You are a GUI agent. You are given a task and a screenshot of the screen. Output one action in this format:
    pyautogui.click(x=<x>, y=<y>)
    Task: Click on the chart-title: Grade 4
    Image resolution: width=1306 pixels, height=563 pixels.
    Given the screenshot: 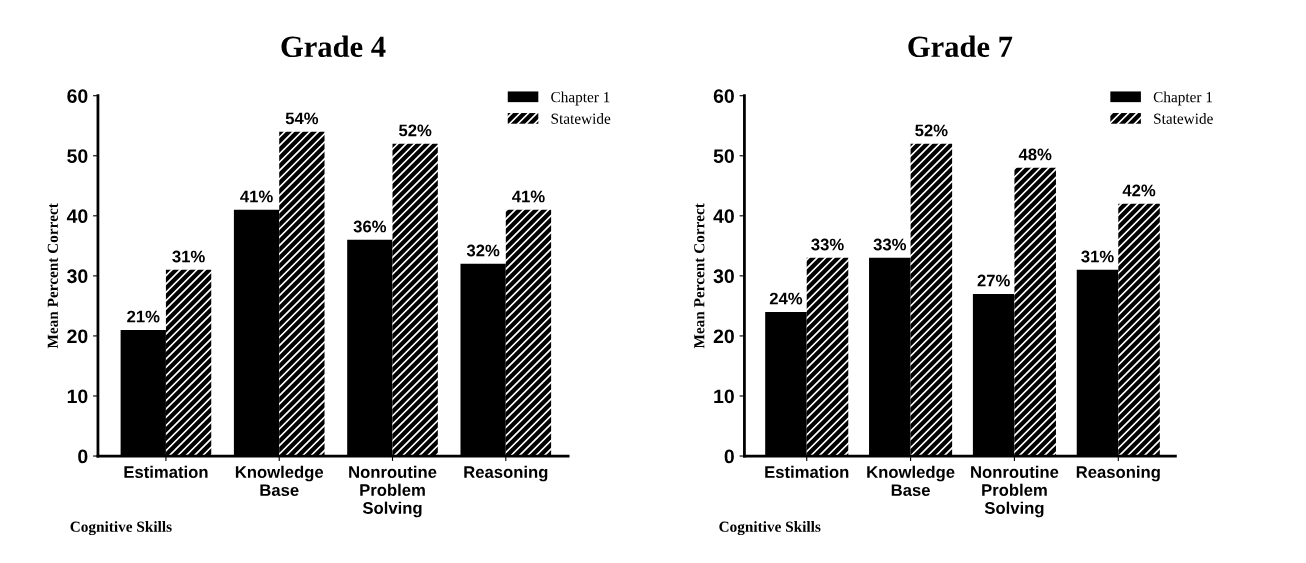 What is the action you would take?
    pyautogui.click(x=333, y=46)
    